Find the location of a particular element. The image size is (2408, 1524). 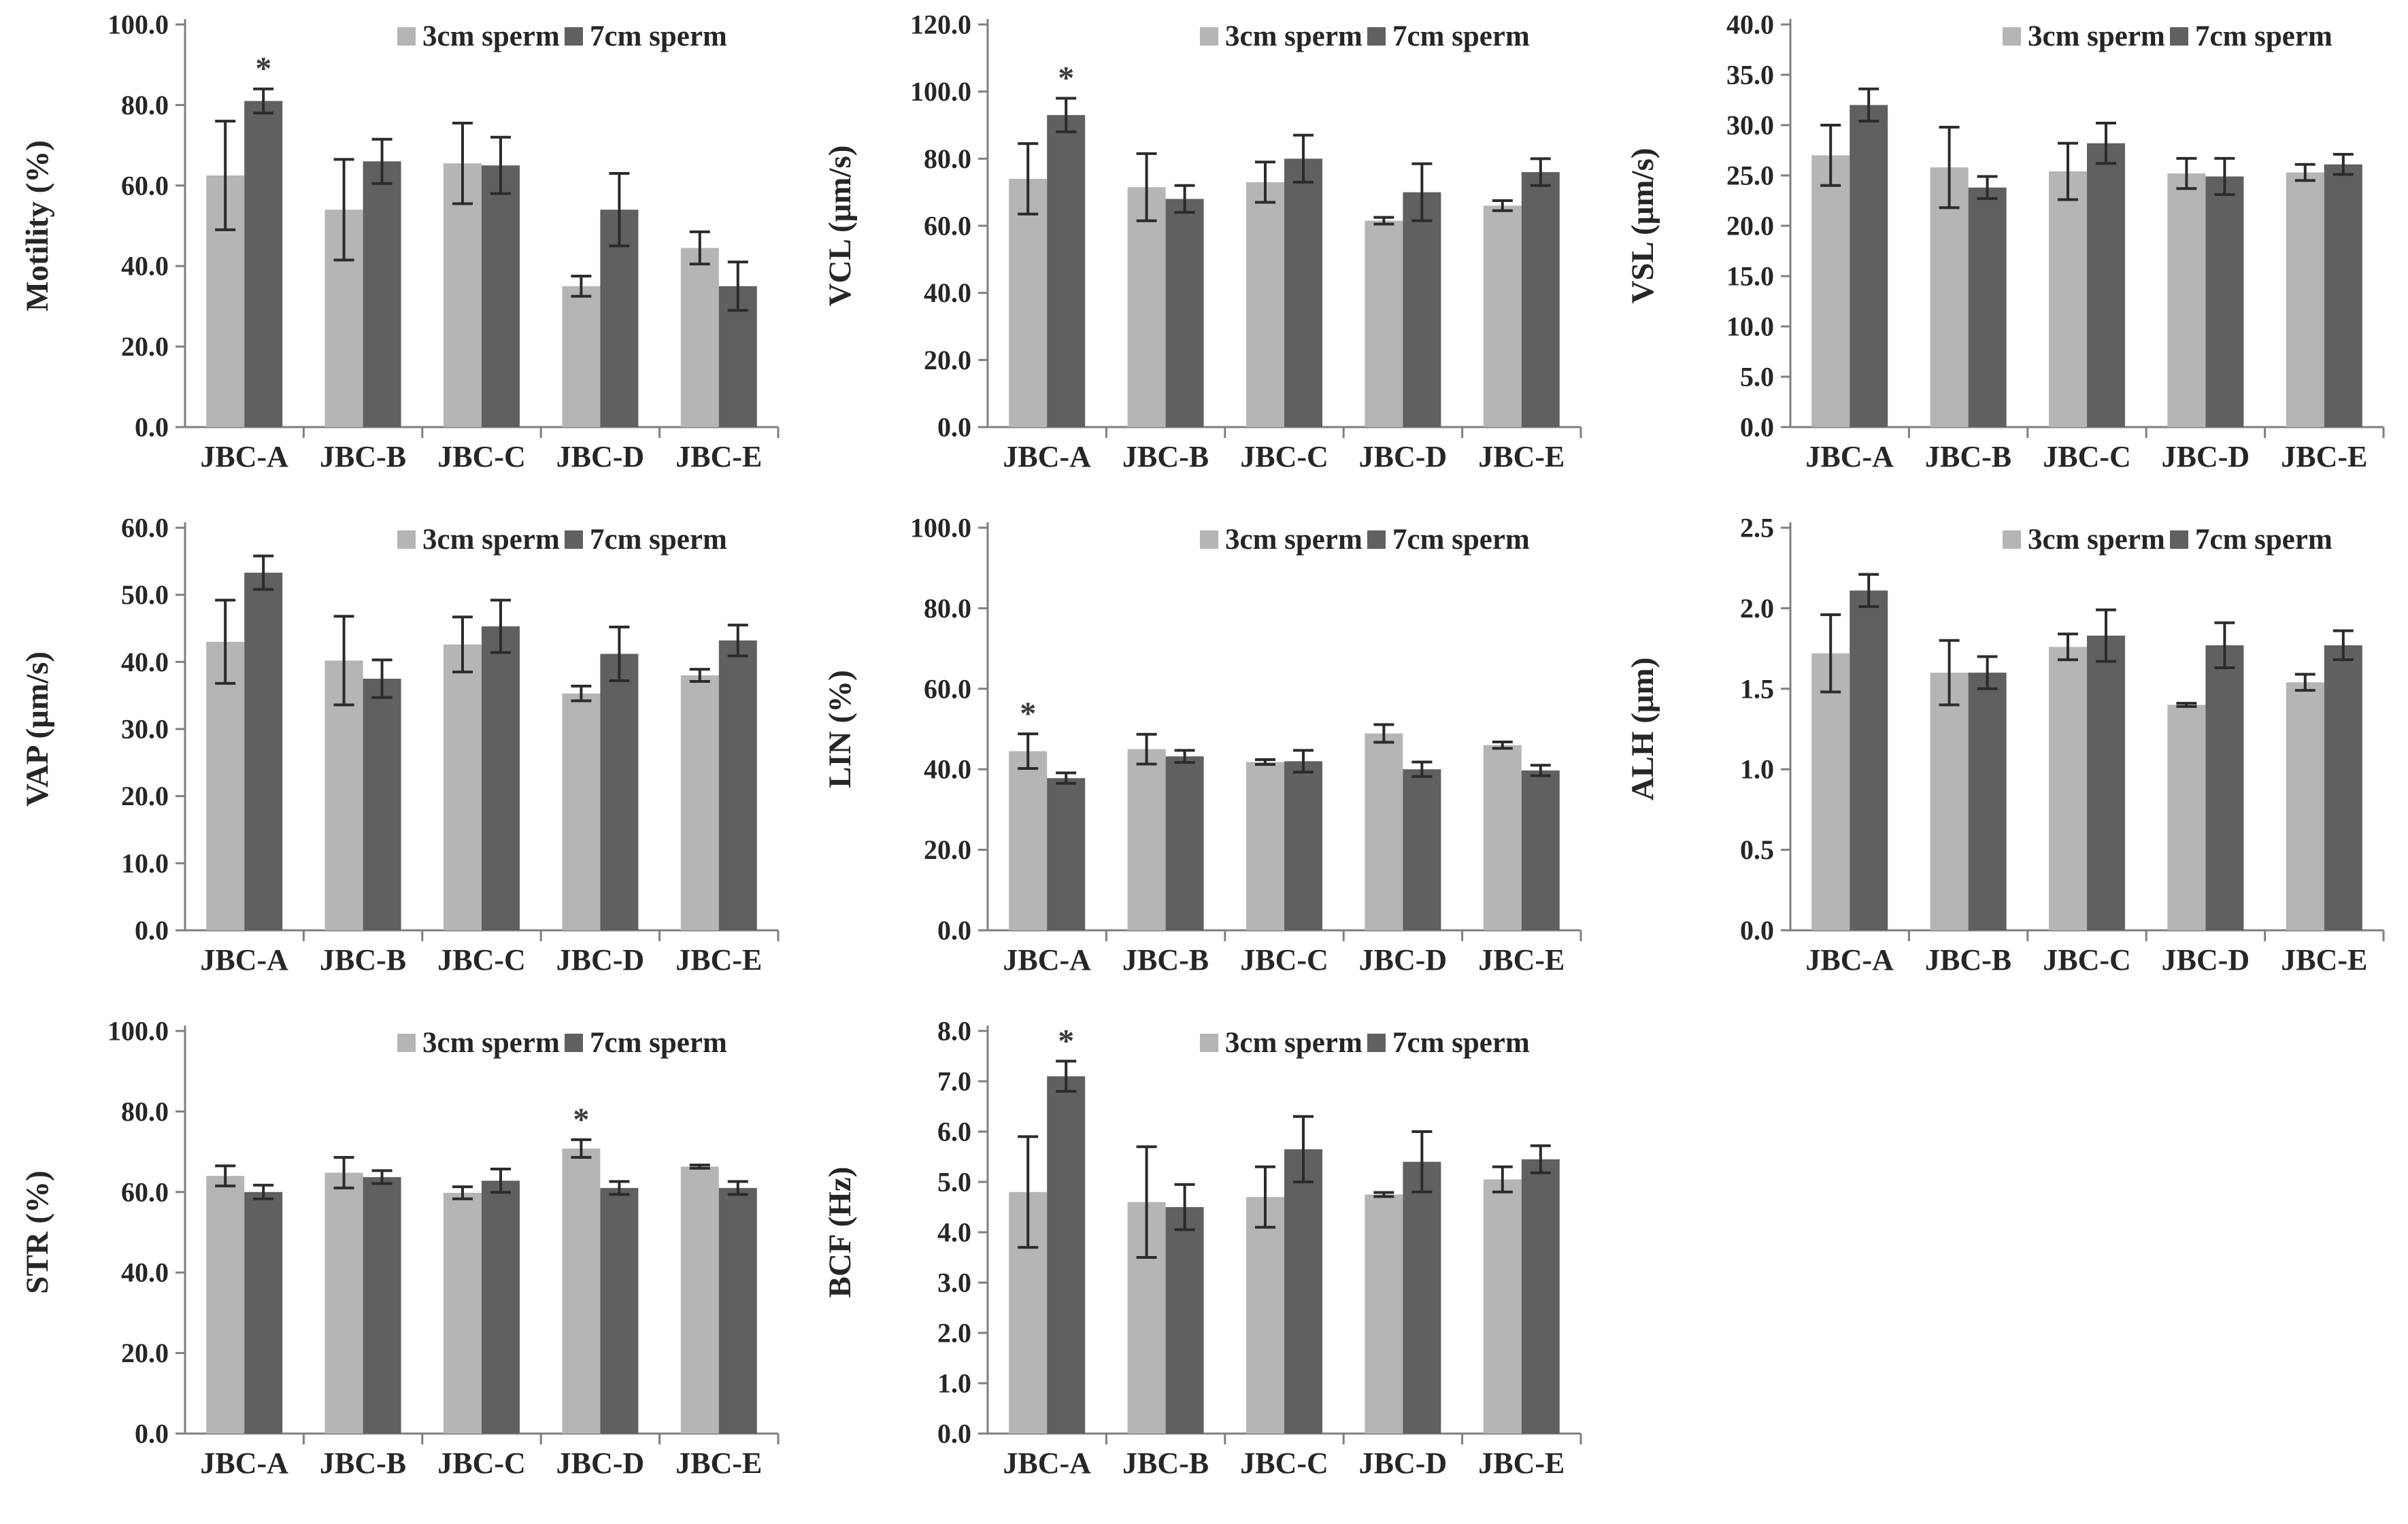

bar-3cm-JBC-D is located at coordinates (581, 811).